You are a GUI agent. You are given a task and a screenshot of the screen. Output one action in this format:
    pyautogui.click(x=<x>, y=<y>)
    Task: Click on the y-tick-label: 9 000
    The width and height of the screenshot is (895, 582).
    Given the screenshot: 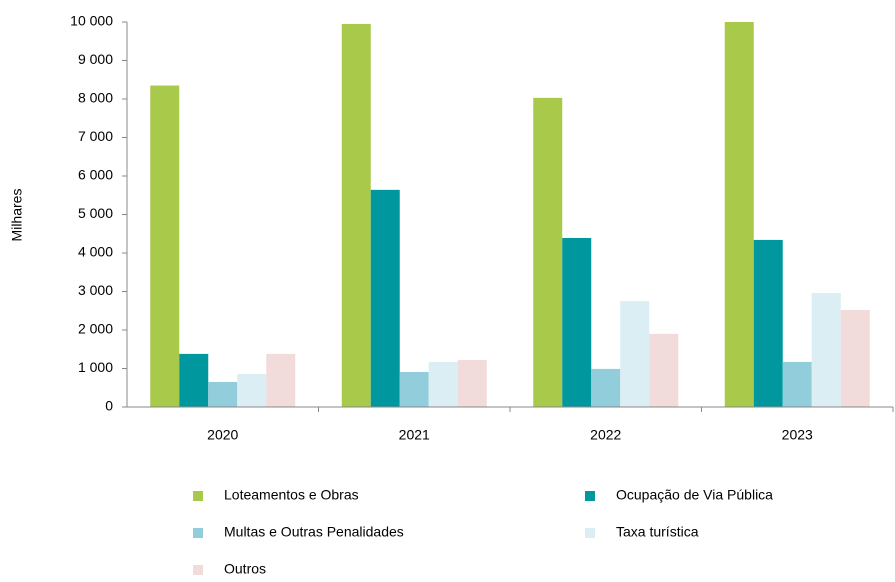 What is the action you would take?
    pyautogui.click(x=95, y=59)
    